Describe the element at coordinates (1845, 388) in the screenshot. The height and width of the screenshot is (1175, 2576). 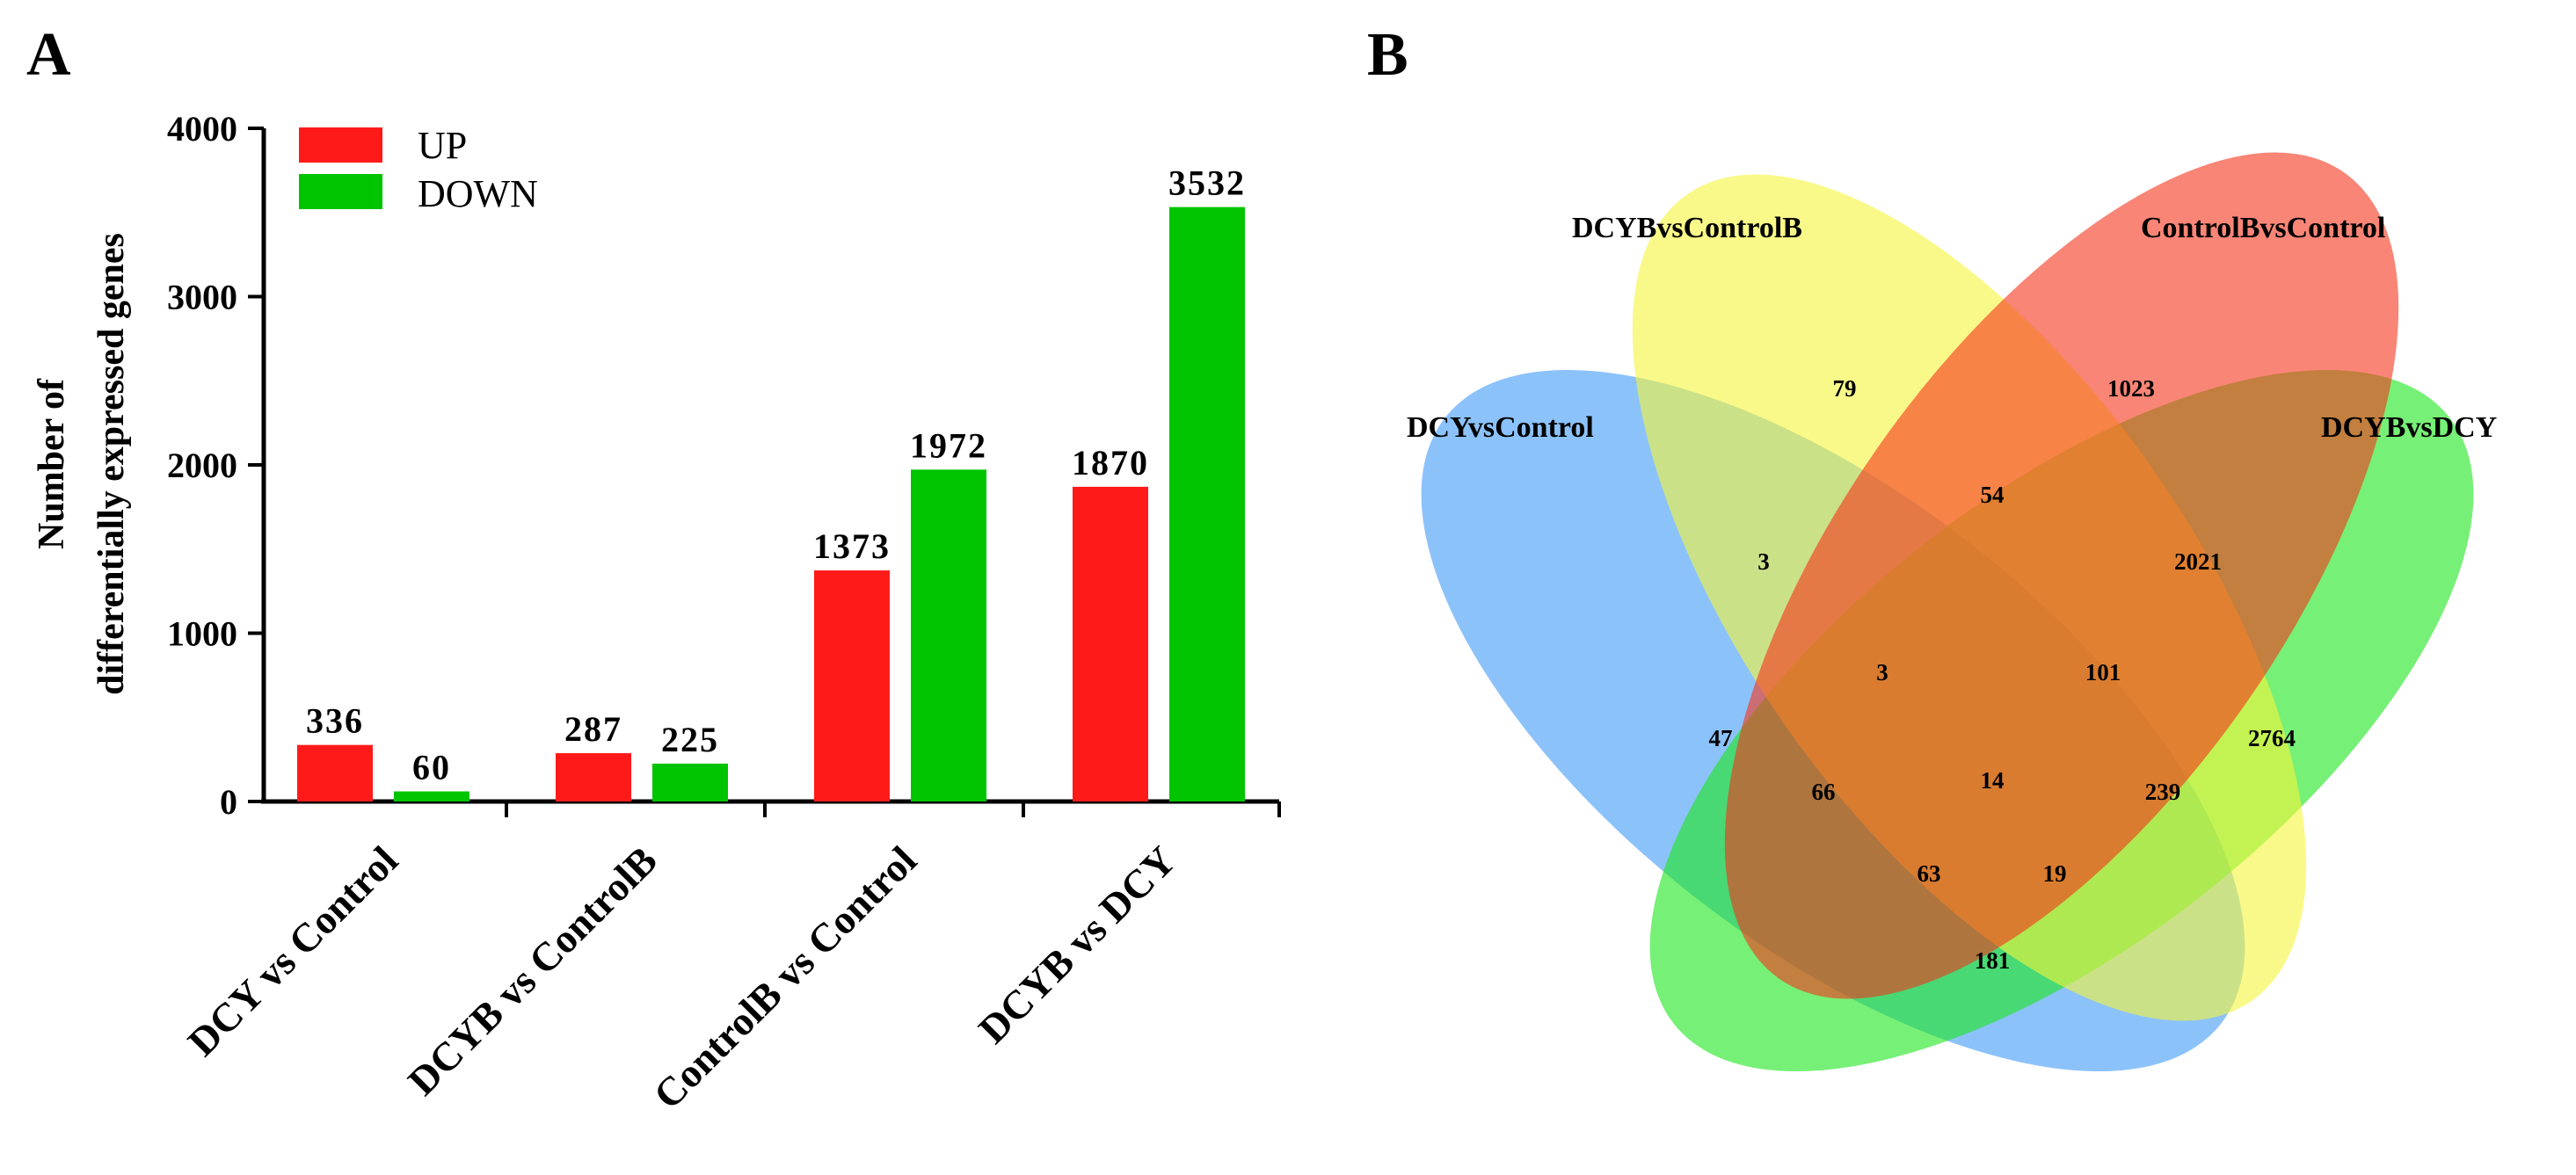
I see `venn-count: 79` at that location.